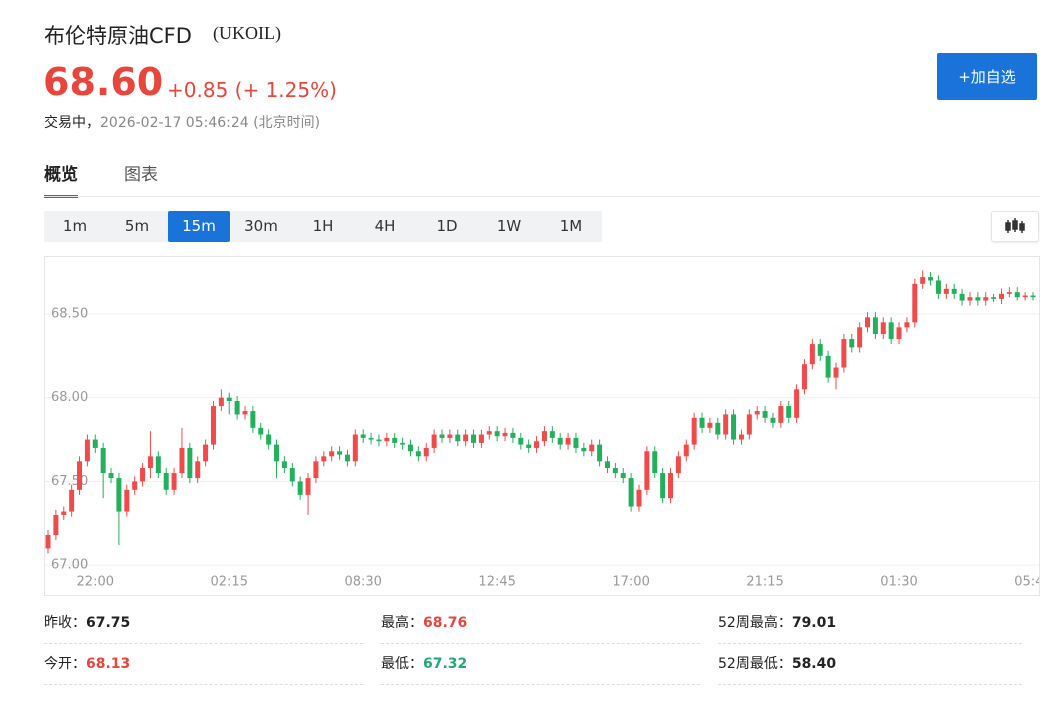 Image resolution: width=1050 pixels, height=705 pixels. Describe the element at coordinates (174, 123) in the screenshot. I see `time: 2026-02-17 05:46:24` at that location.